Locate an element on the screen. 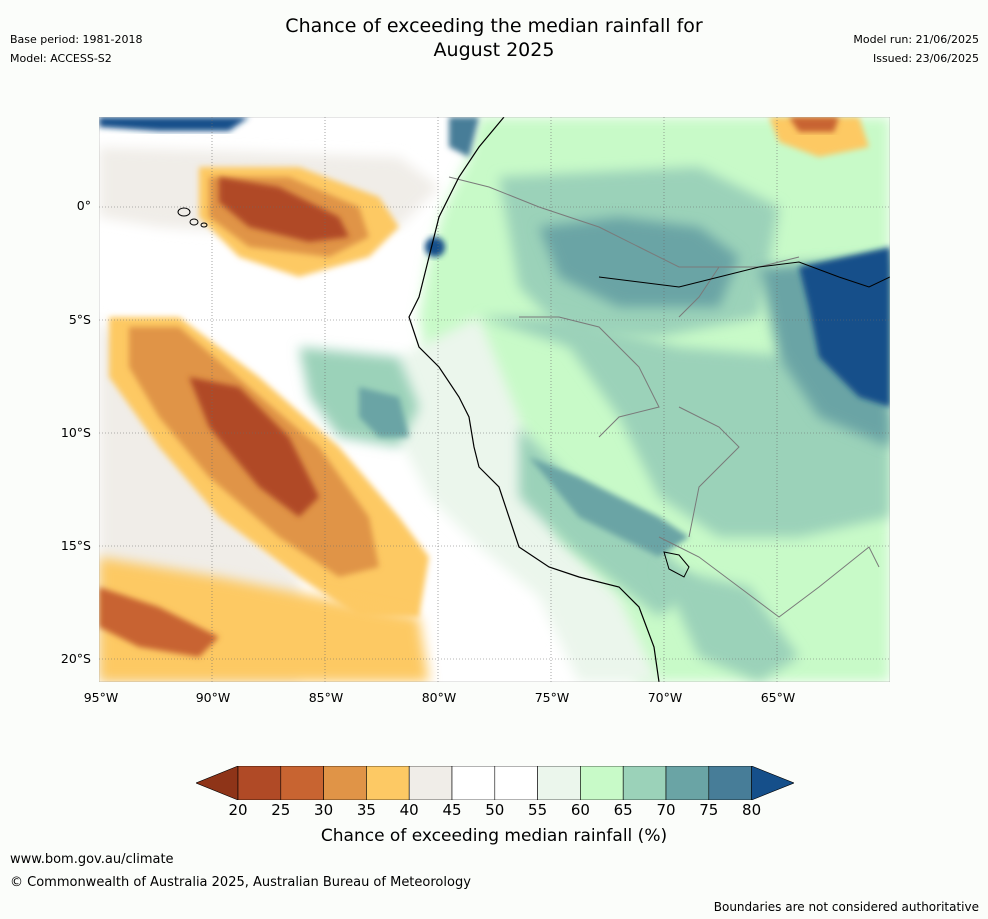 The image size is (988, 919). teal-region-coast is located at coordinates (609, 507).